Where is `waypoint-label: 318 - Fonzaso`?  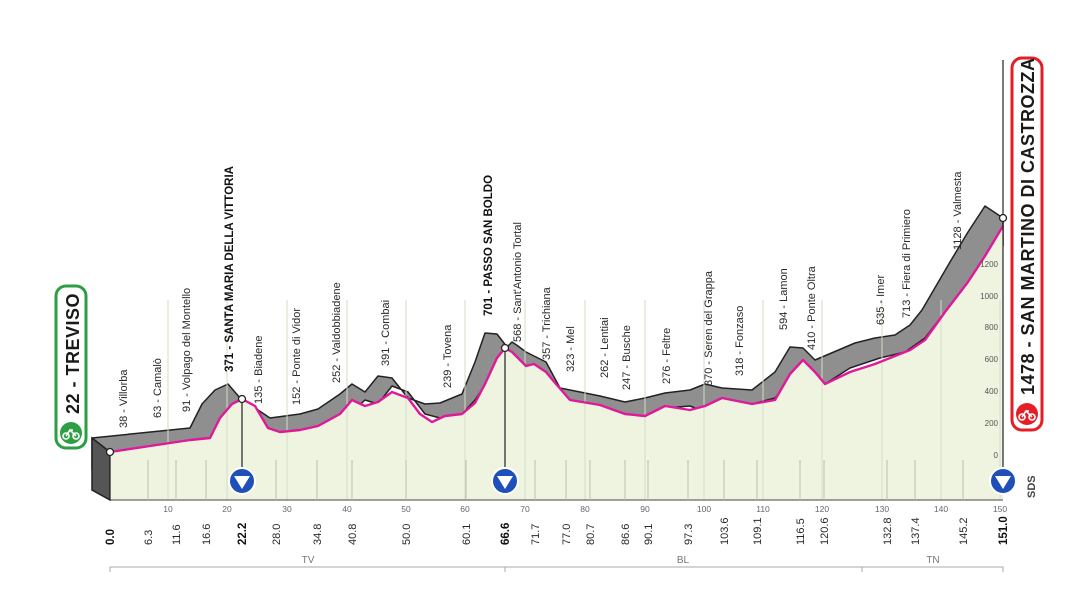 waypoint-label: 318 - Fonzaso is located at coordinates (740, 341).